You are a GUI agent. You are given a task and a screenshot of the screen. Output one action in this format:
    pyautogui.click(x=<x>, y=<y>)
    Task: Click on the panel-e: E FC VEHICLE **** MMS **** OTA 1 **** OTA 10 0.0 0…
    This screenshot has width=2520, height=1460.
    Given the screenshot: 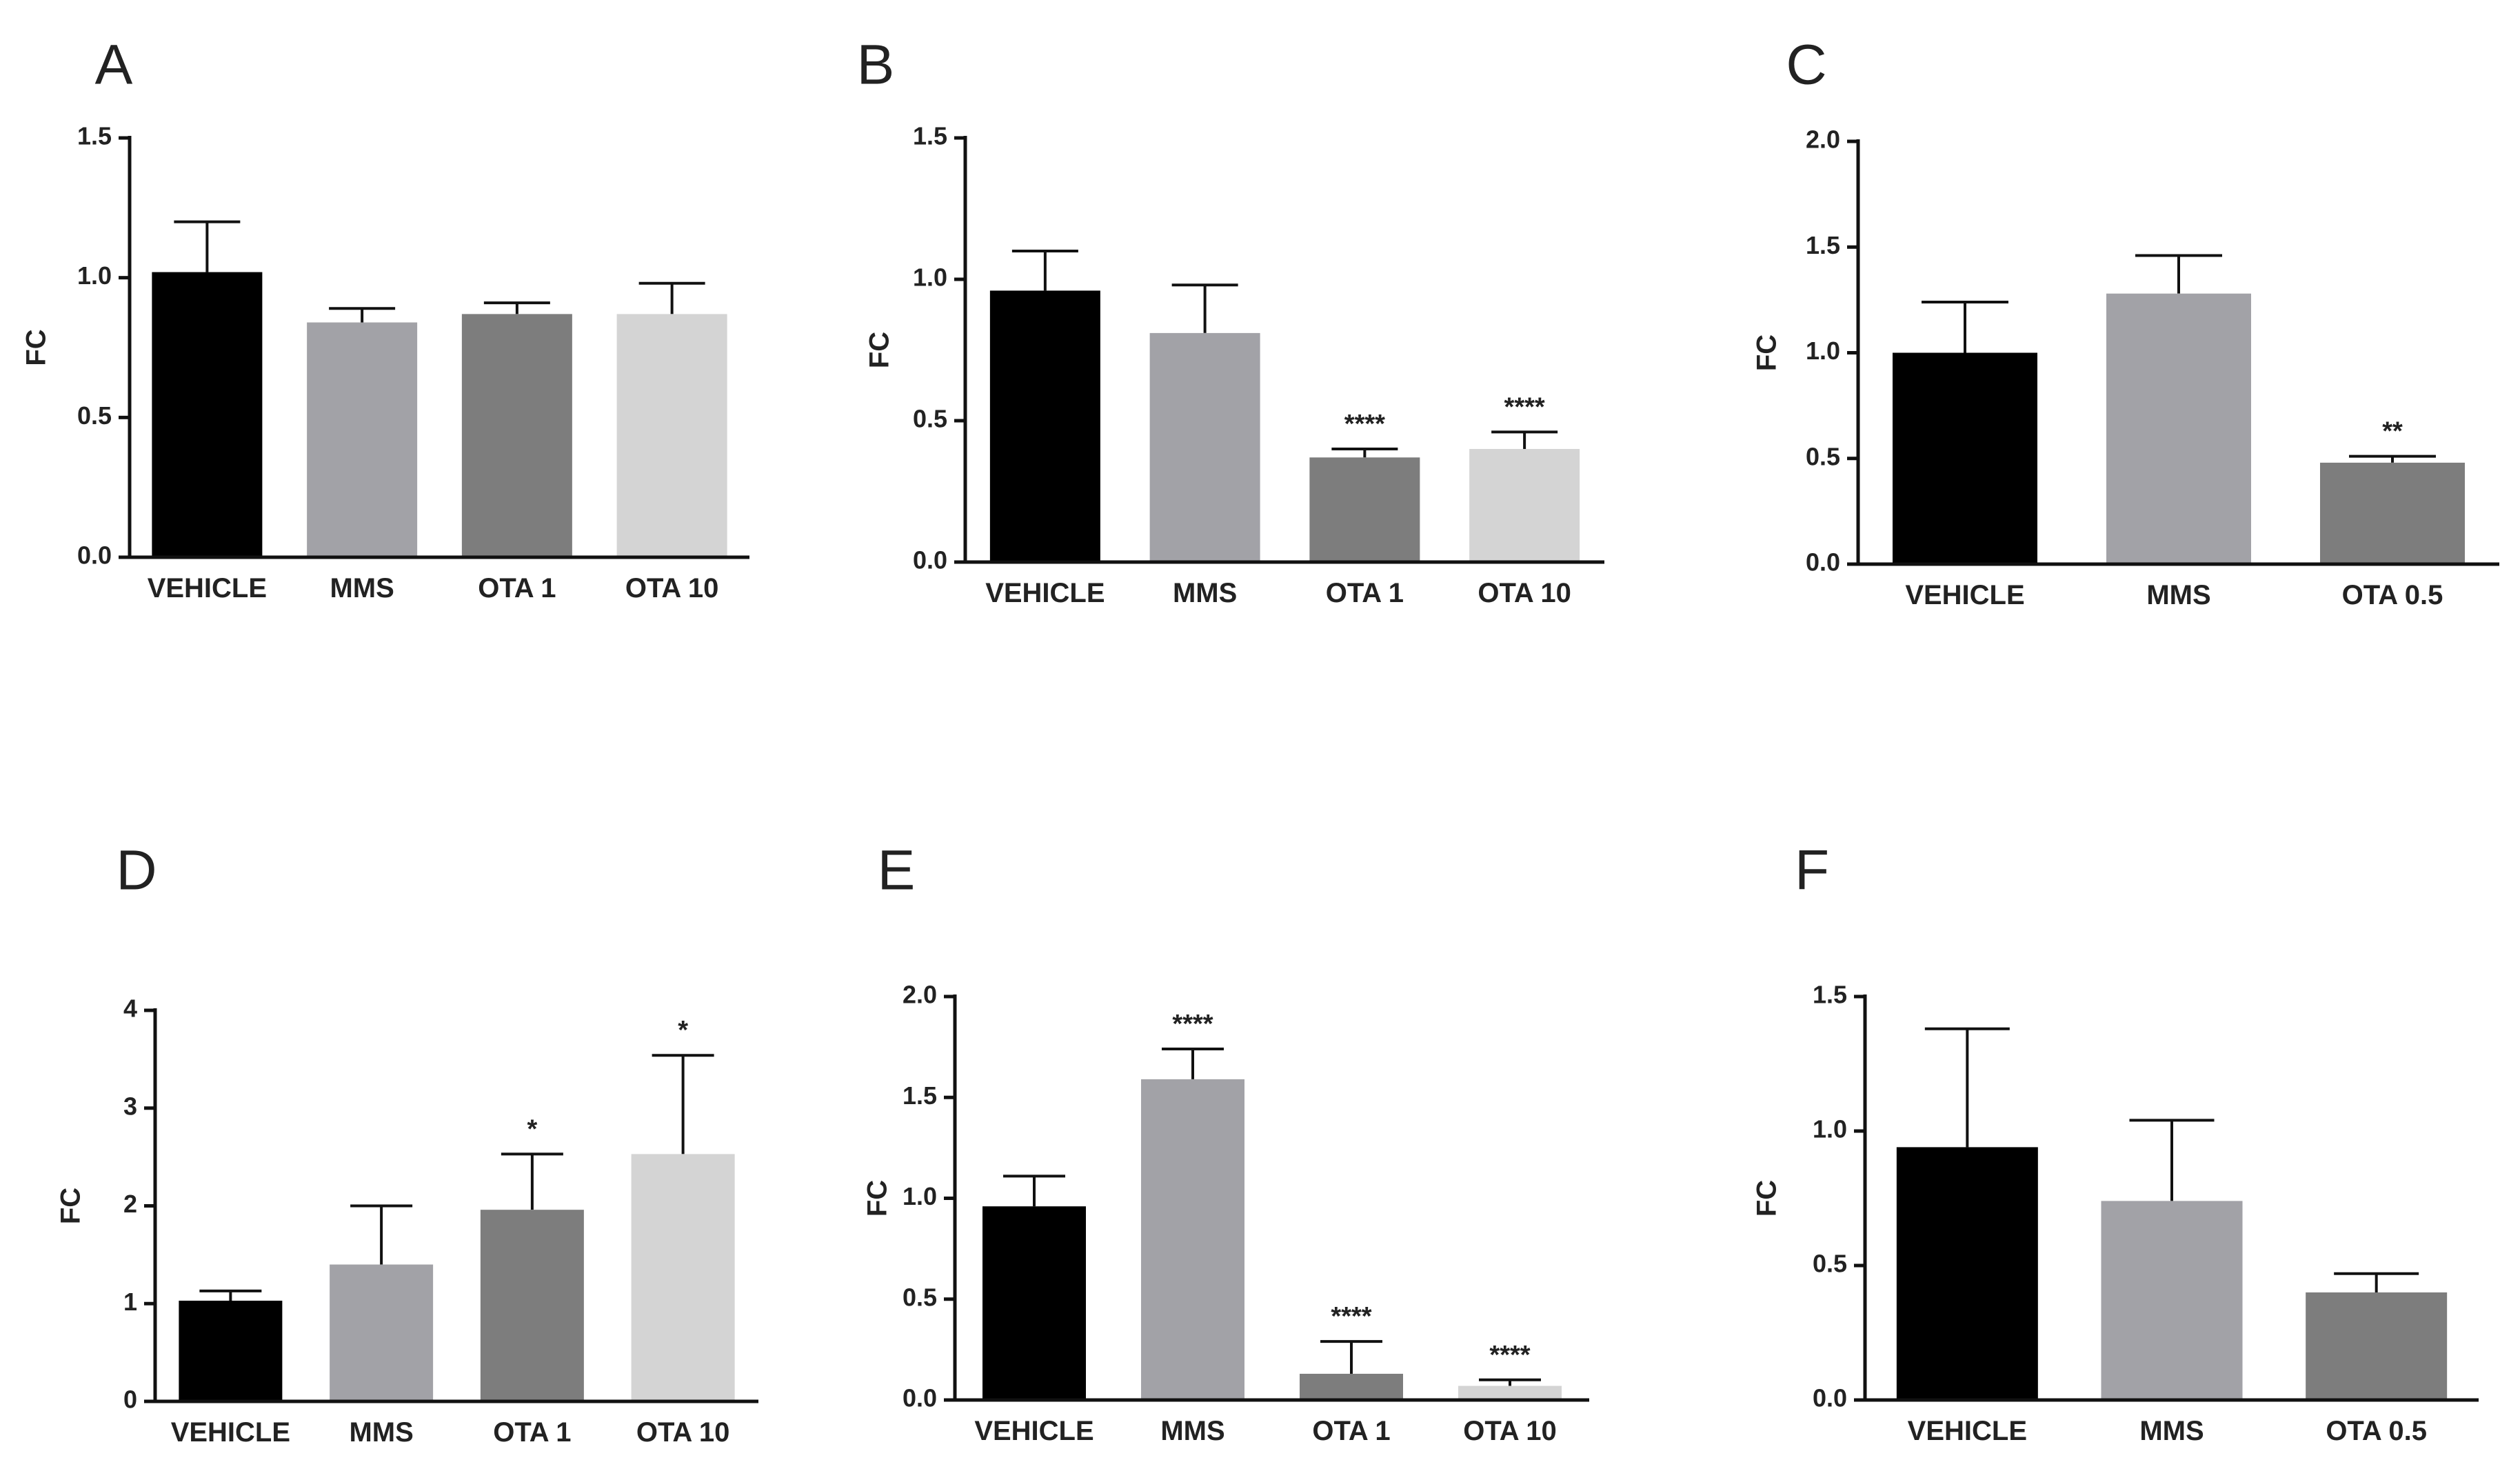 What is the action you would take?
    pyautogui.click(x=1226, y=1142)
    